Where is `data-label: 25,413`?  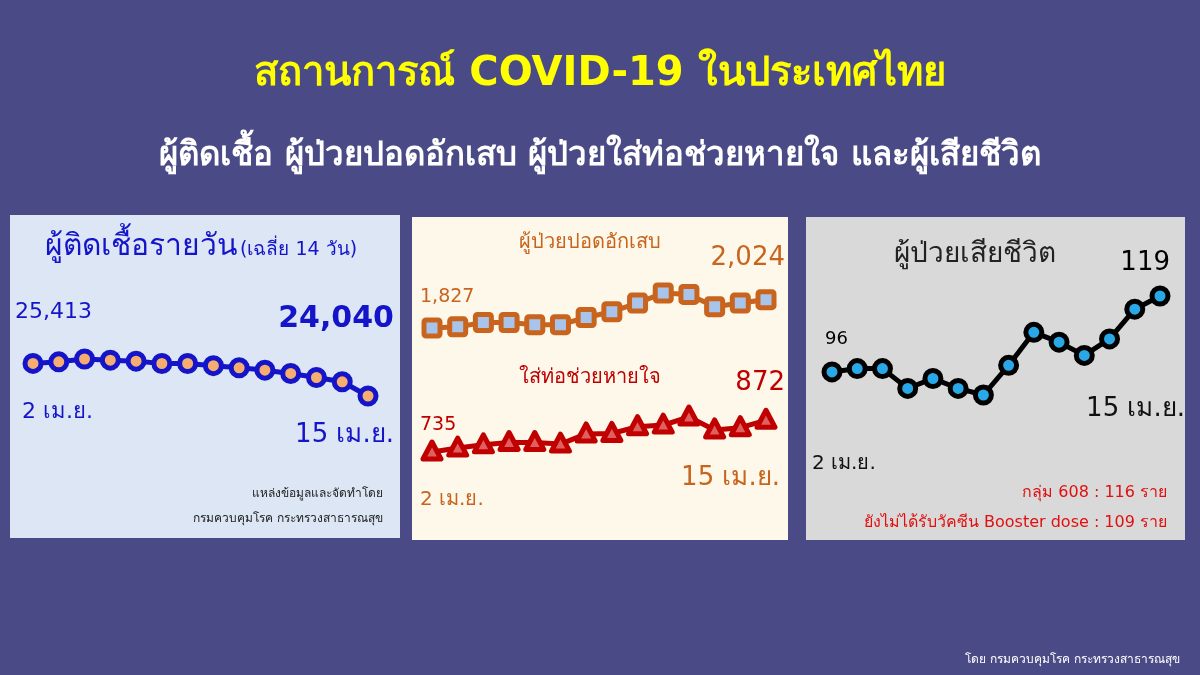 data-label: 25,413 is located at coordinates (53, 310).